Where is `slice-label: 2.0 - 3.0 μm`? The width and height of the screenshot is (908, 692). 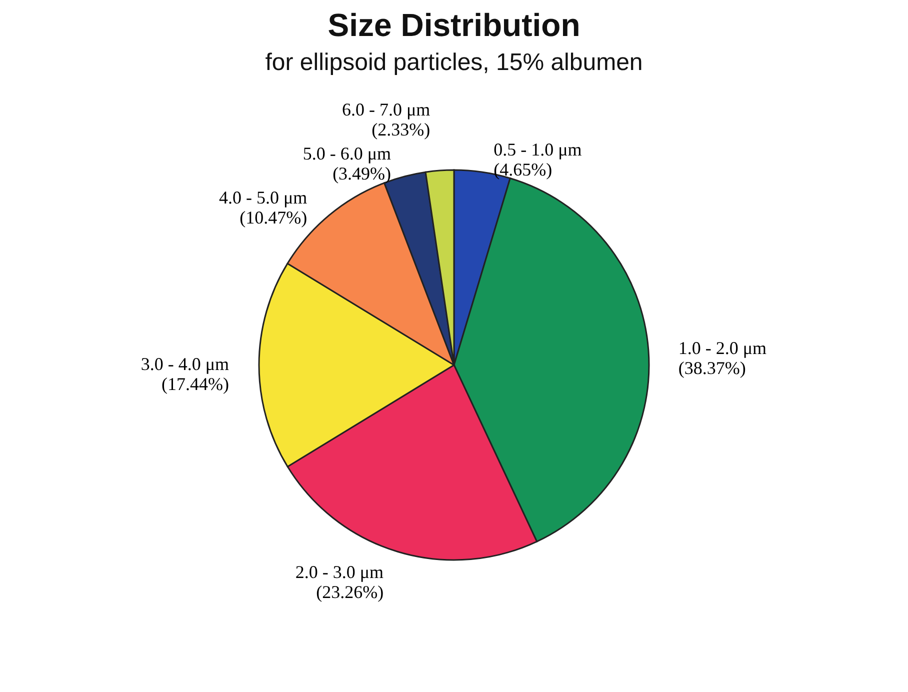
slice-label: 2.0 - 3.0 μm is located at coordinates (339, 572).